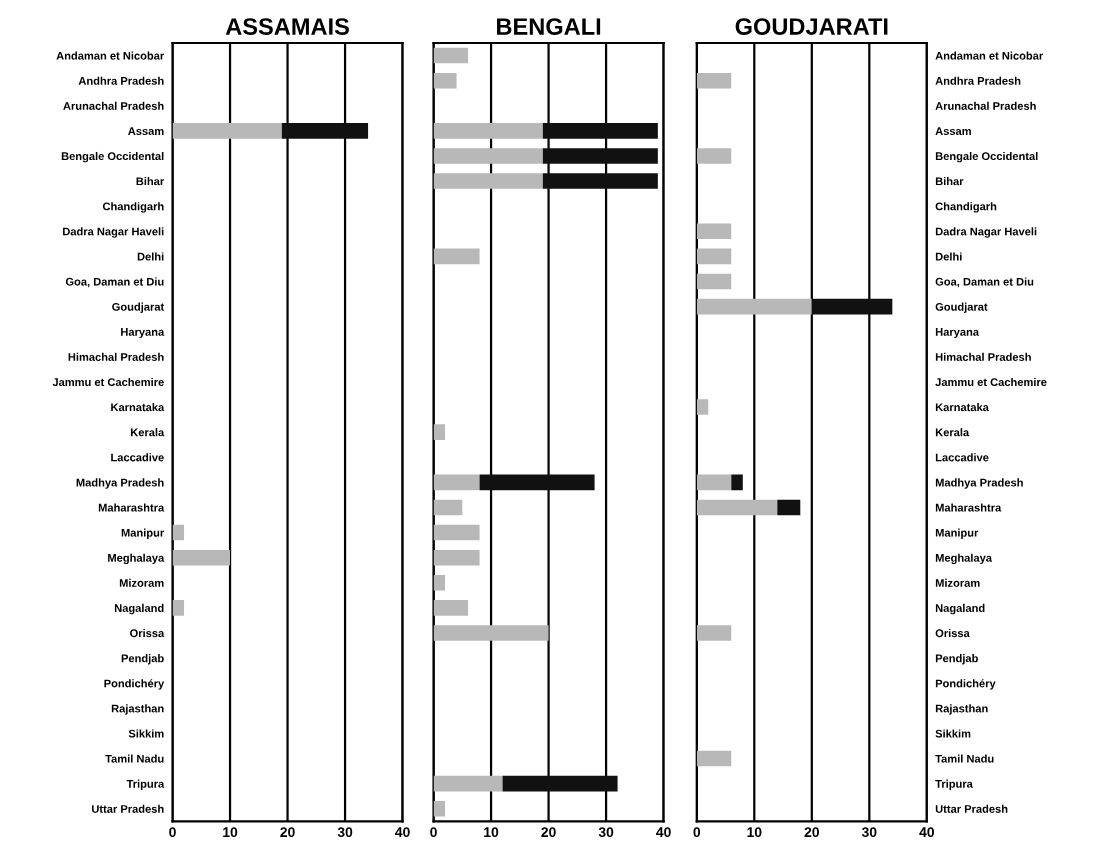  I want to click on y-tick-label: Sikkim, so click(146, 733).